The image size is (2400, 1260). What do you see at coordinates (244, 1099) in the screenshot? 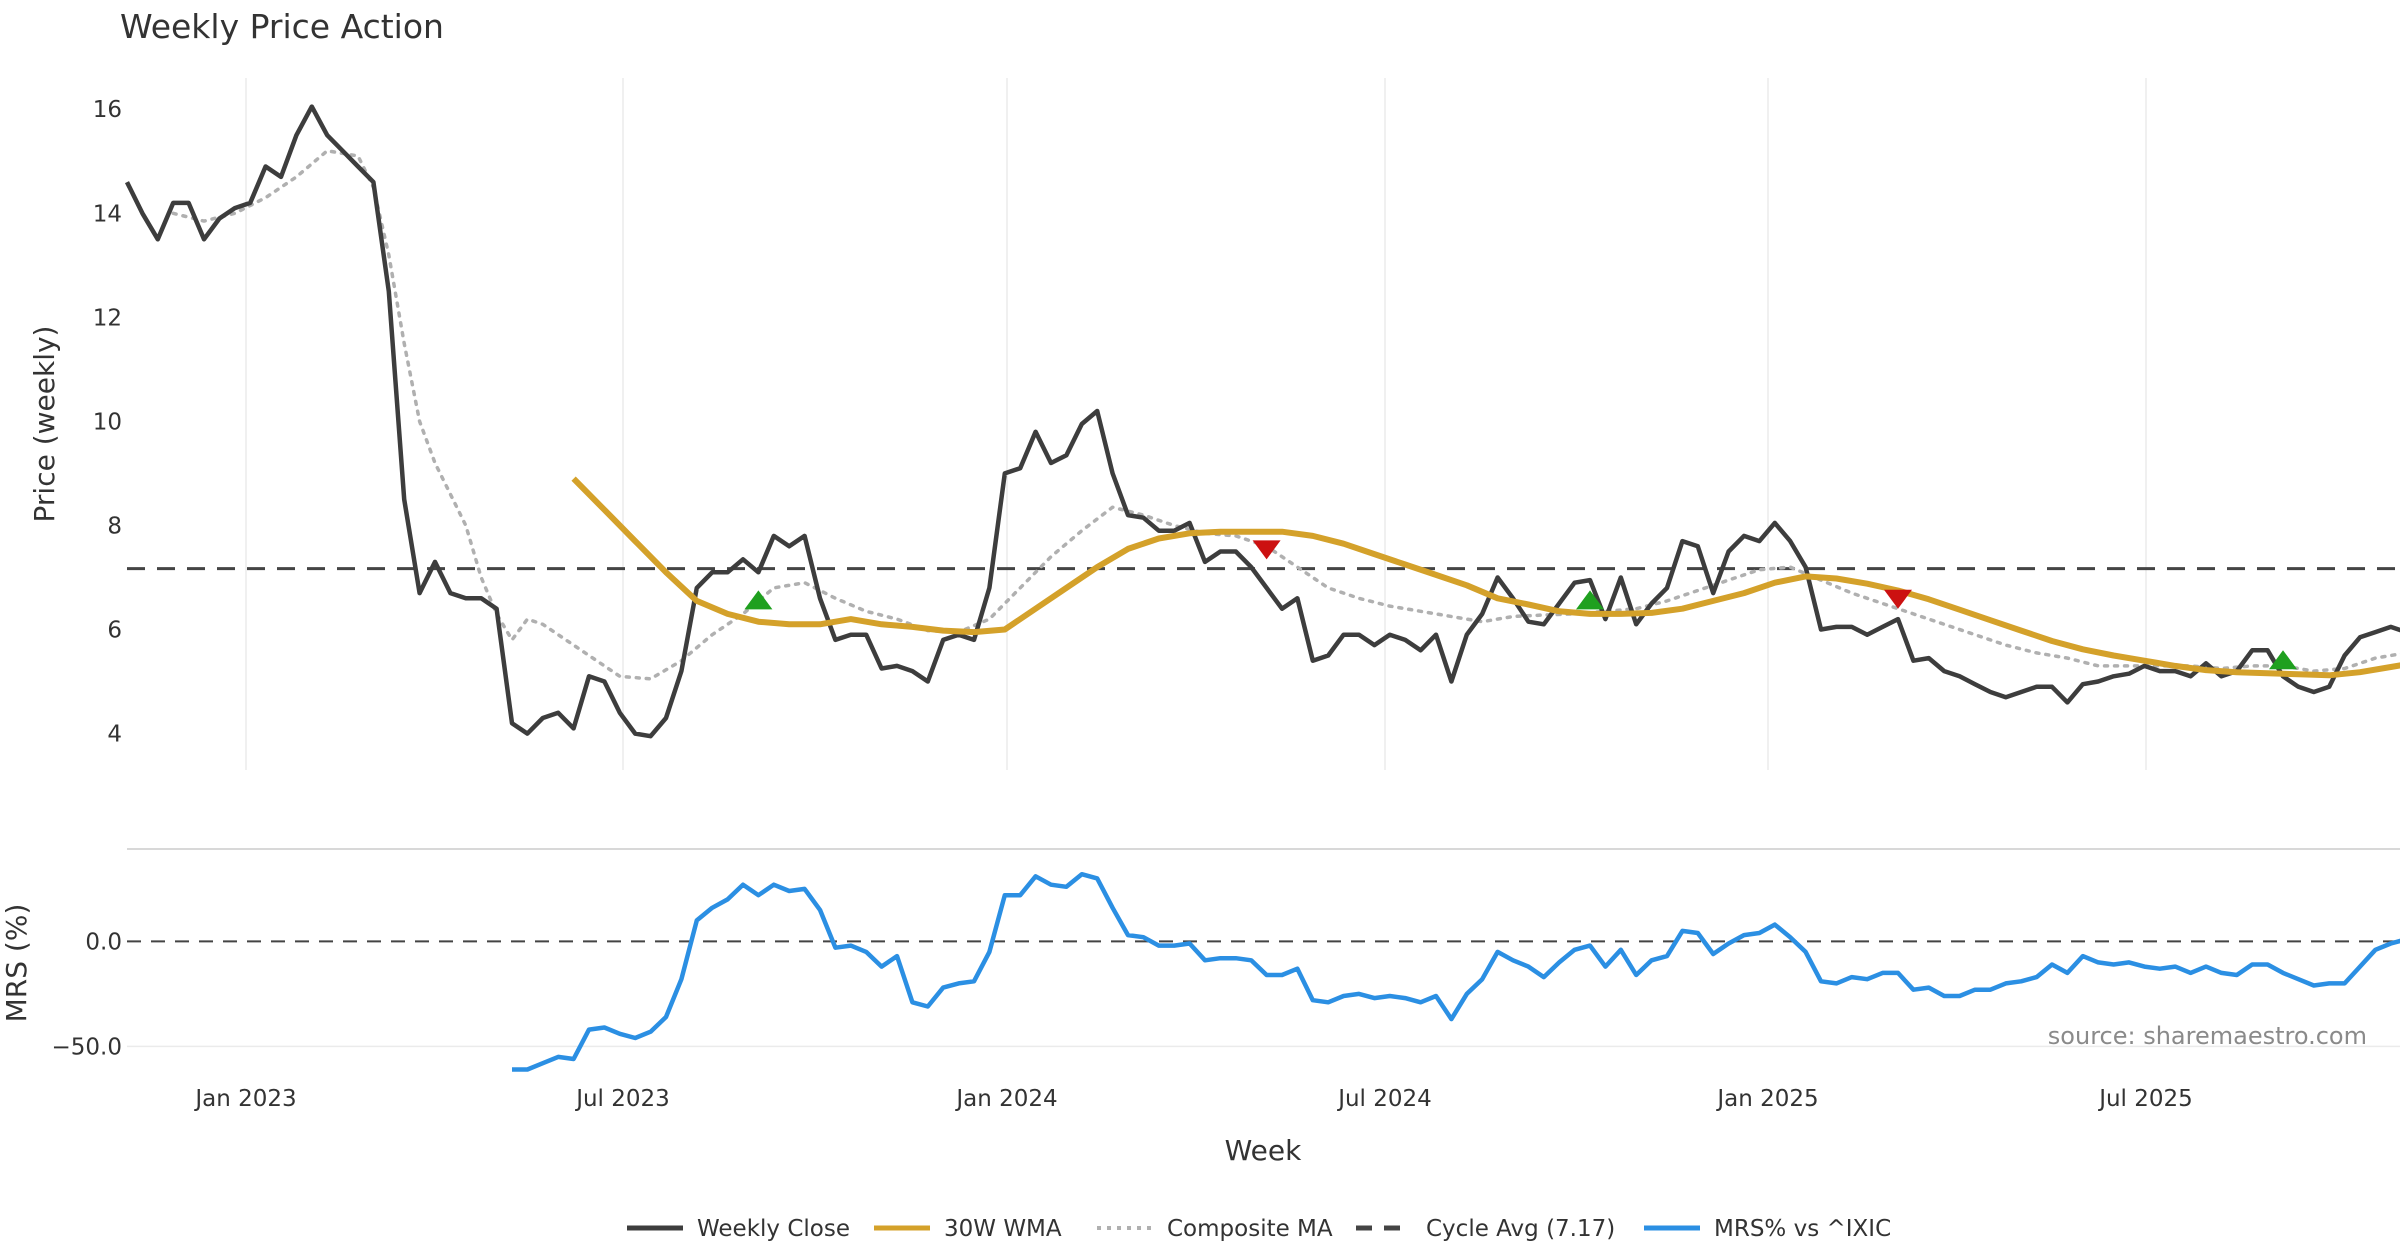
I see `x-tick-0: Jan 2023` at bounding box center [244, 1099].